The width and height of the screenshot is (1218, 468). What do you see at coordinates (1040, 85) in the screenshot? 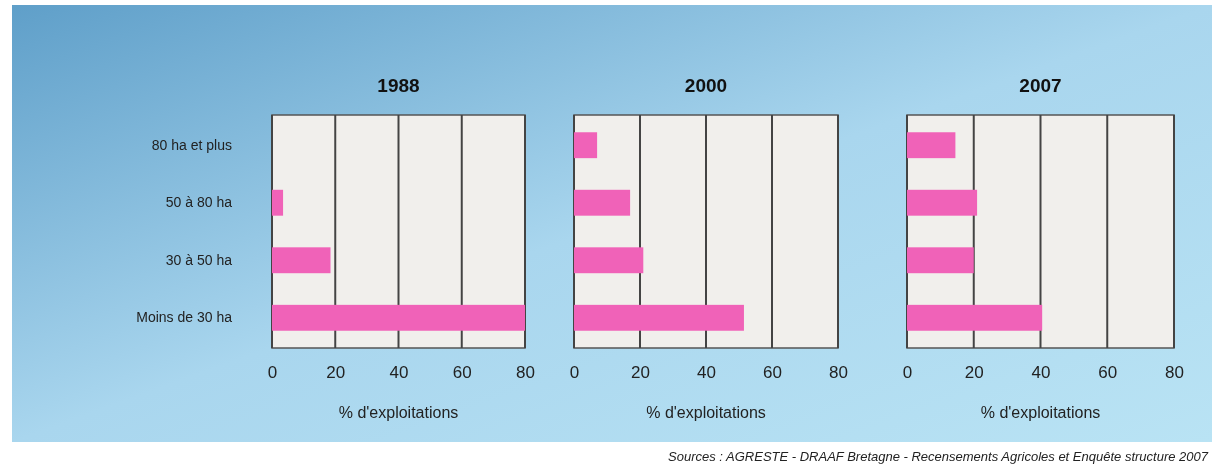
I see `chart-title: 2007` at bounding box center [1040, 85].